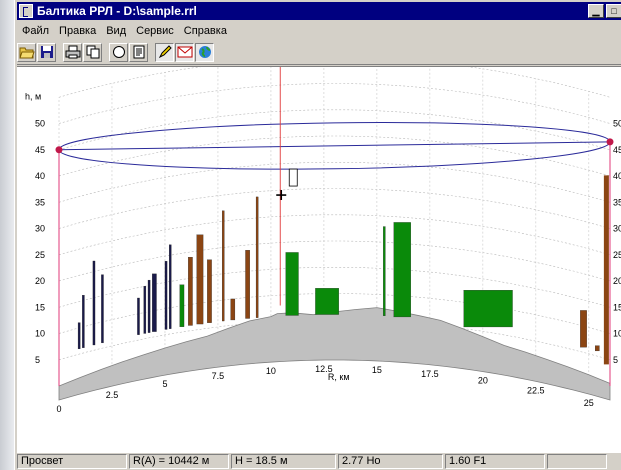 The image size is (621, 470). What do you see at coordinates (179, 461) in the screenshot?
I see `status-distance: R(A) = 10442 м` at bounding box center [179, 461].